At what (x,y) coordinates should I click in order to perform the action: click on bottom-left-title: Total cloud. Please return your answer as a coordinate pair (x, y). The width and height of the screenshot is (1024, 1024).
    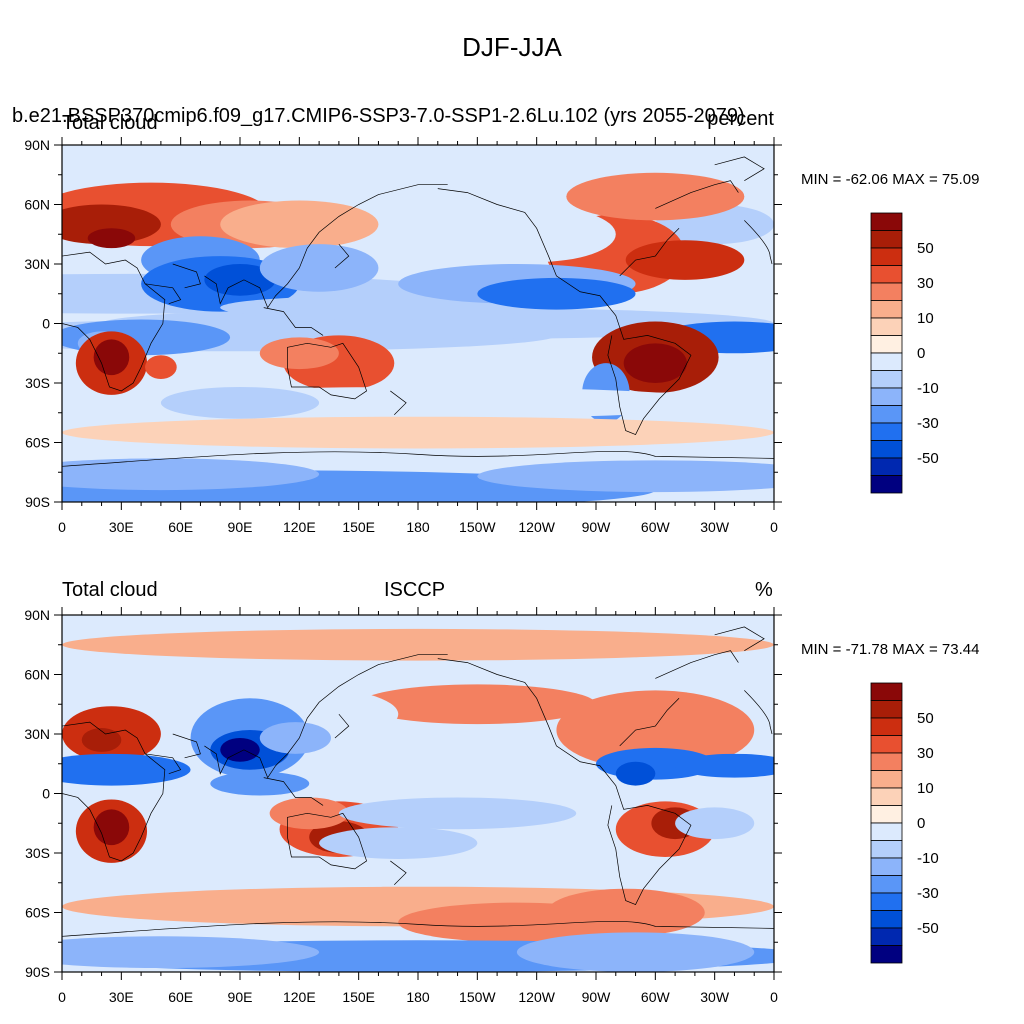
    Looking at the image, I should click on (110, 590).